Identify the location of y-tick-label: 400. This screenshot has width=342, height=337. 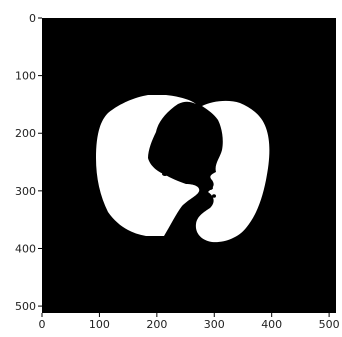
(25, 248).